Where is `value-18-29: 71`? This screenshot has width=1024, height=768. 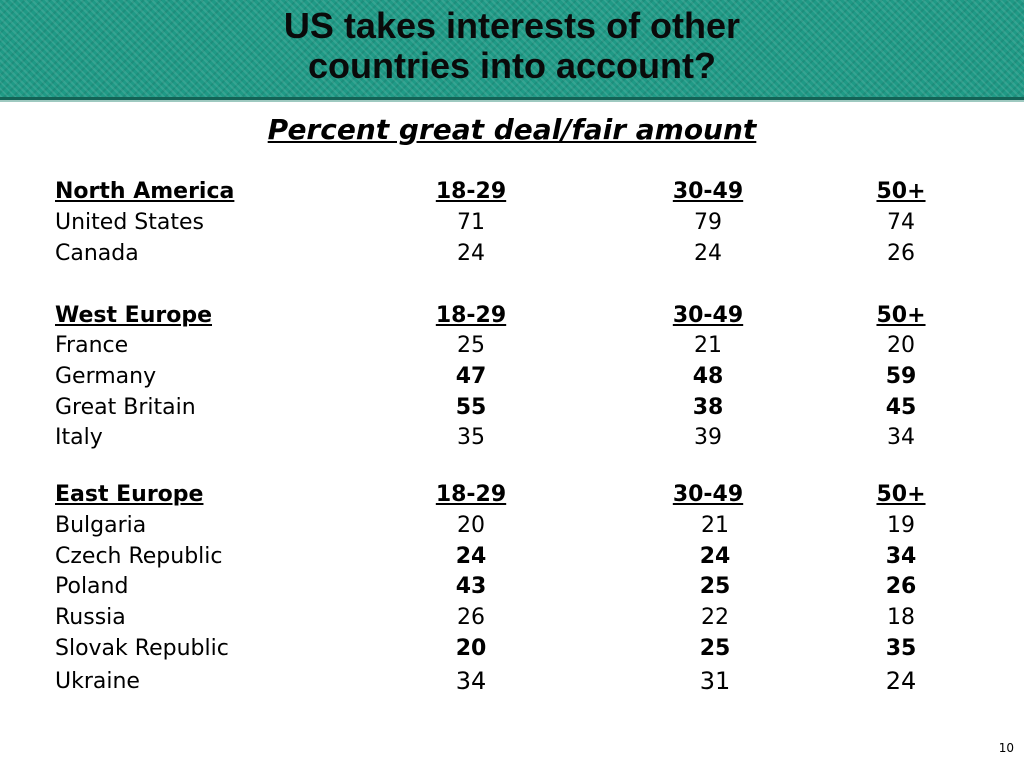 value-18-29: 71 is located at coordinates (471, 222).